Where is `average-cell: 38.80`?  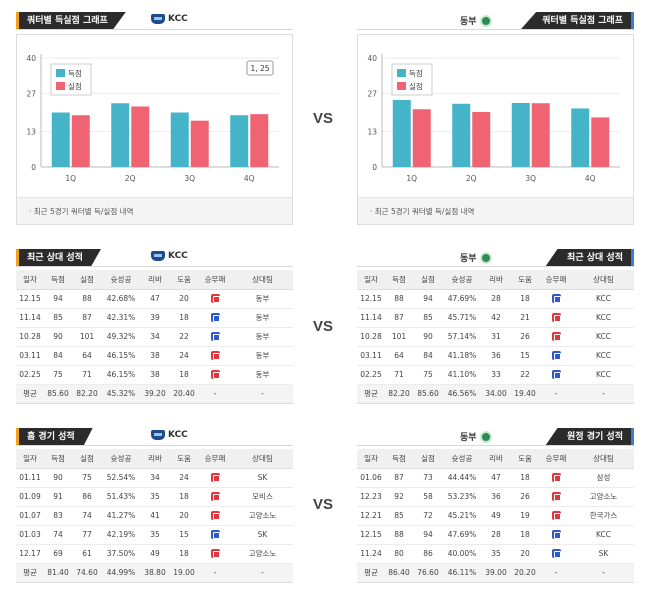 average-cell: 38.80 is located at coordinates (155, 573).